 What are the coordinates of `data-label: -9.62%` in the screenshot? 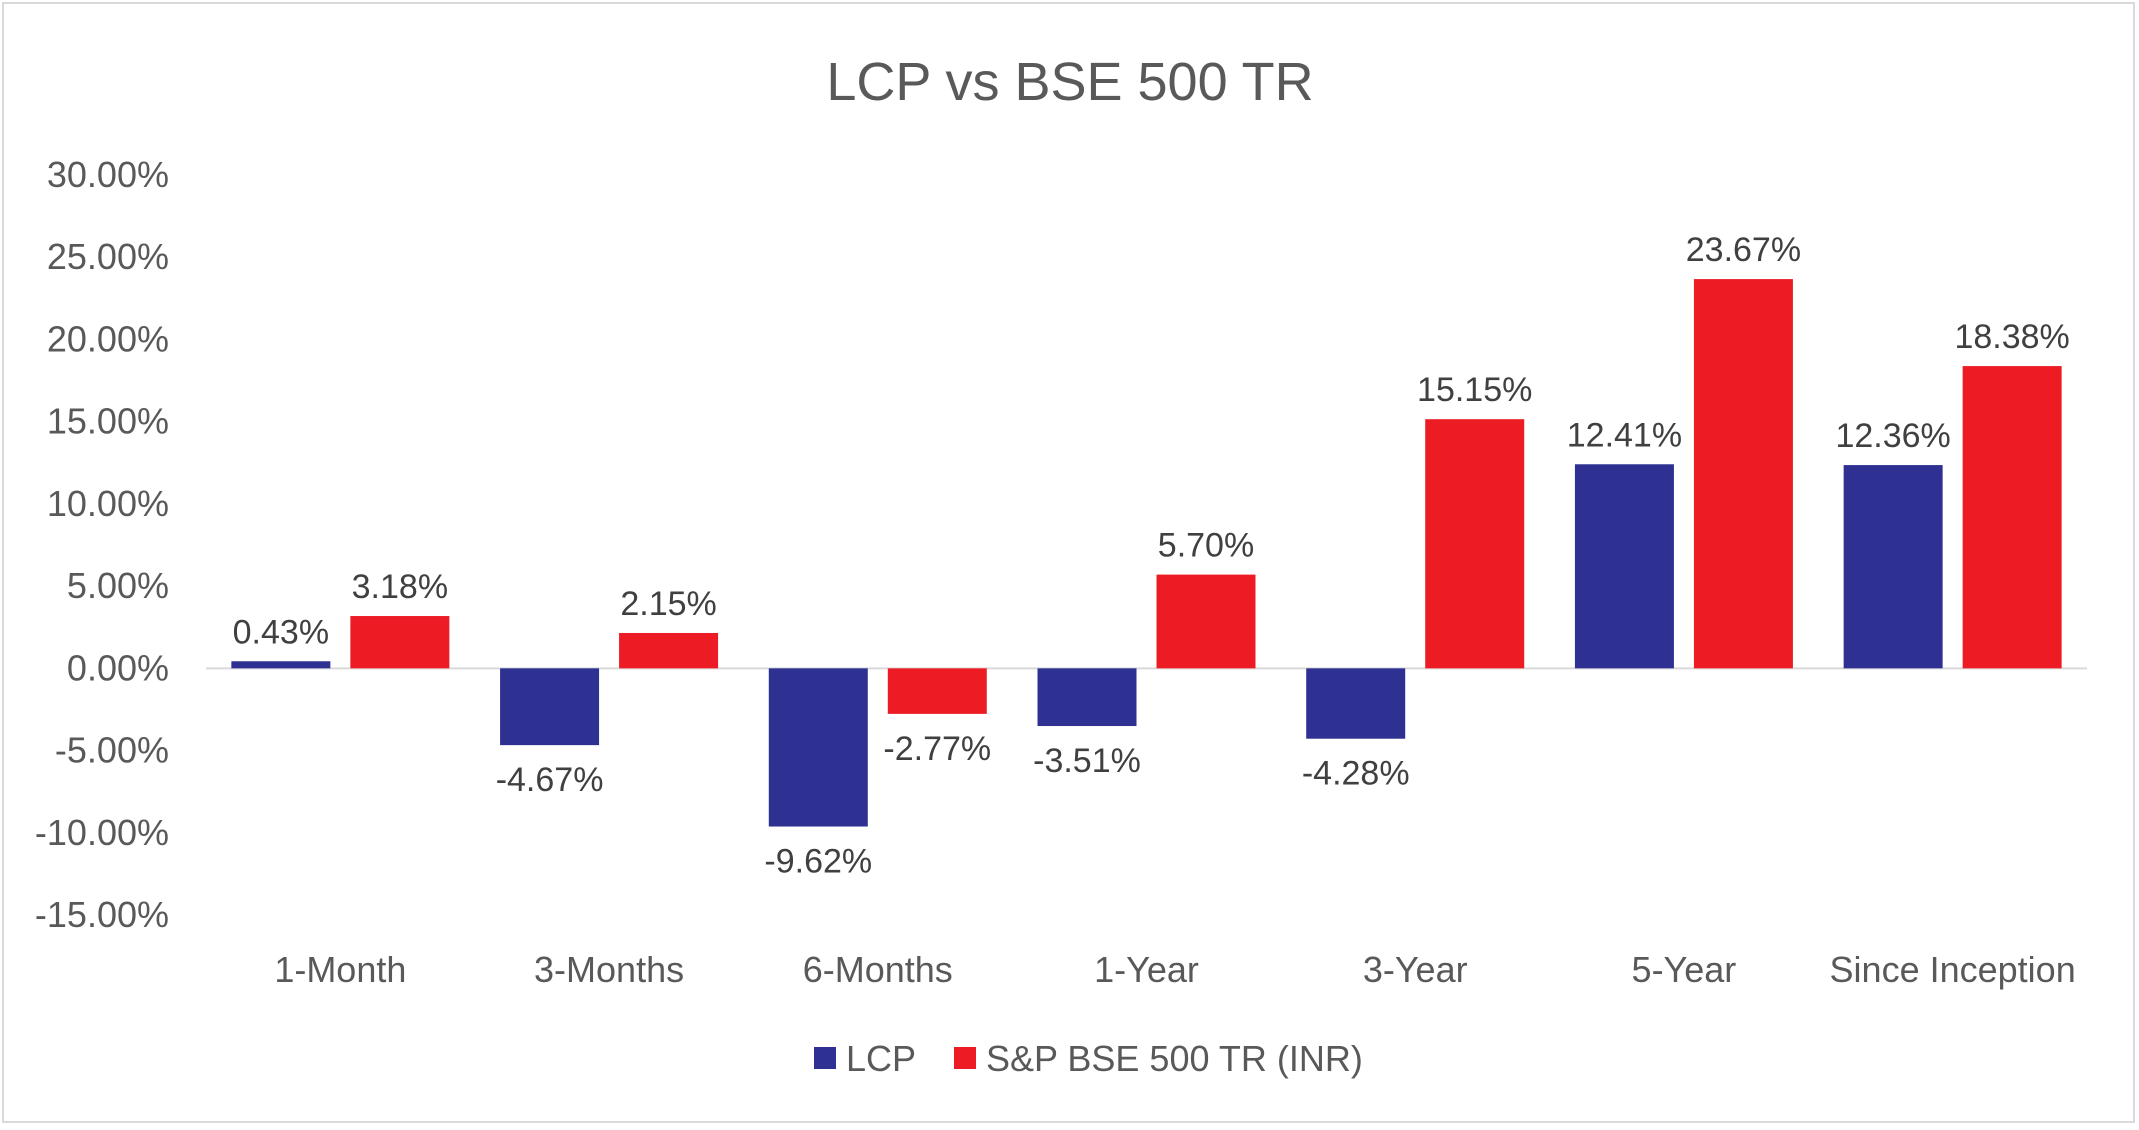 It's located at (818, 862).